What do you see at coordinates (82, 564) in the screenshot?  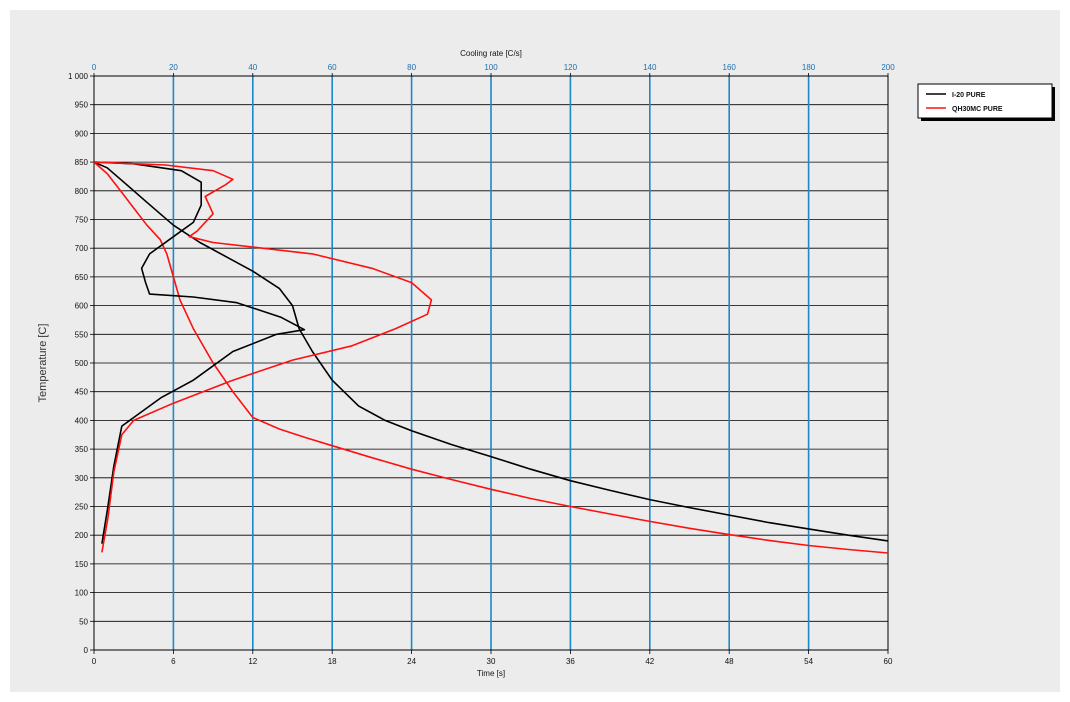 I see `y-tick-label: 150` at bounding box center [82, 564].